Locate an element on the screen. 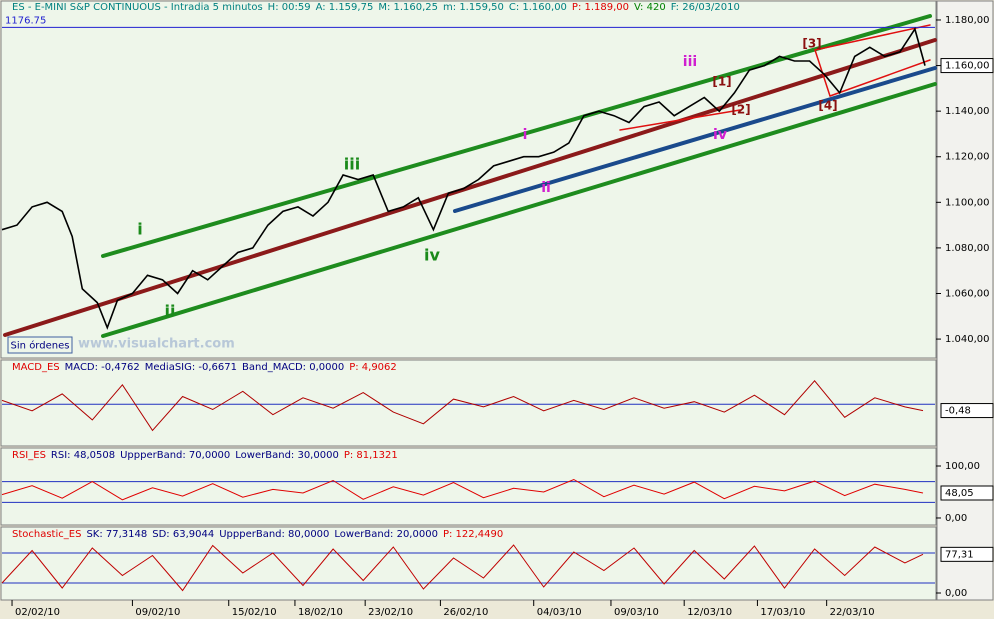 This screenshot has height=619, width=994. header-item: P: 81,1321 is located at coordinates (371, 455).